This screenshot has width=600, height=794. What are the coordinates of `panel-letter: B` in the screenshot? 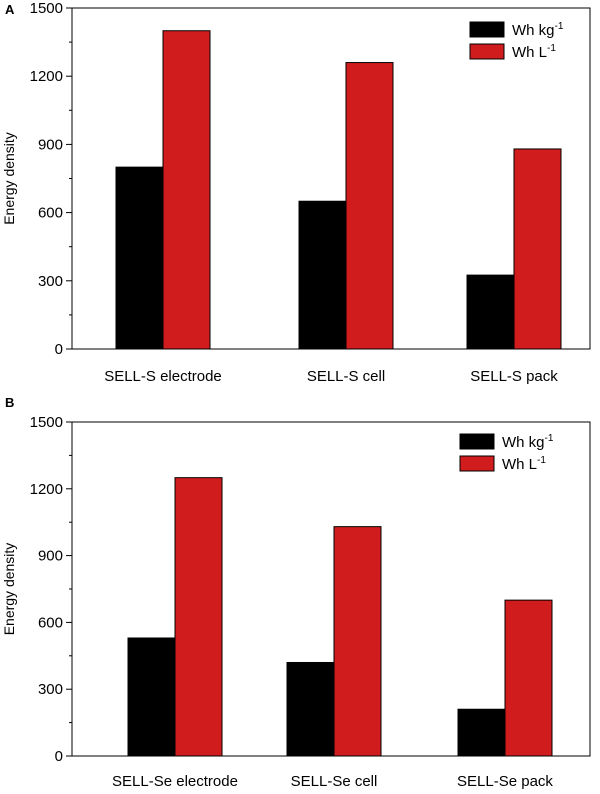 It's located at (9, 403).